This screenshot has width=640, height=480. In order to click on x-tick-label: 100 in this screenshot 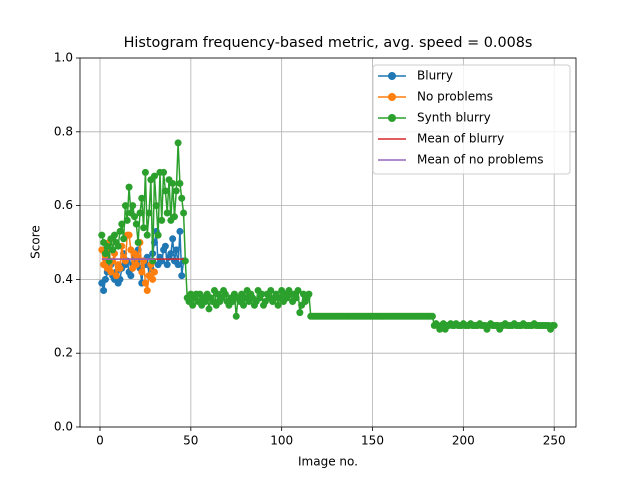, I will do `click(281, 441)`.